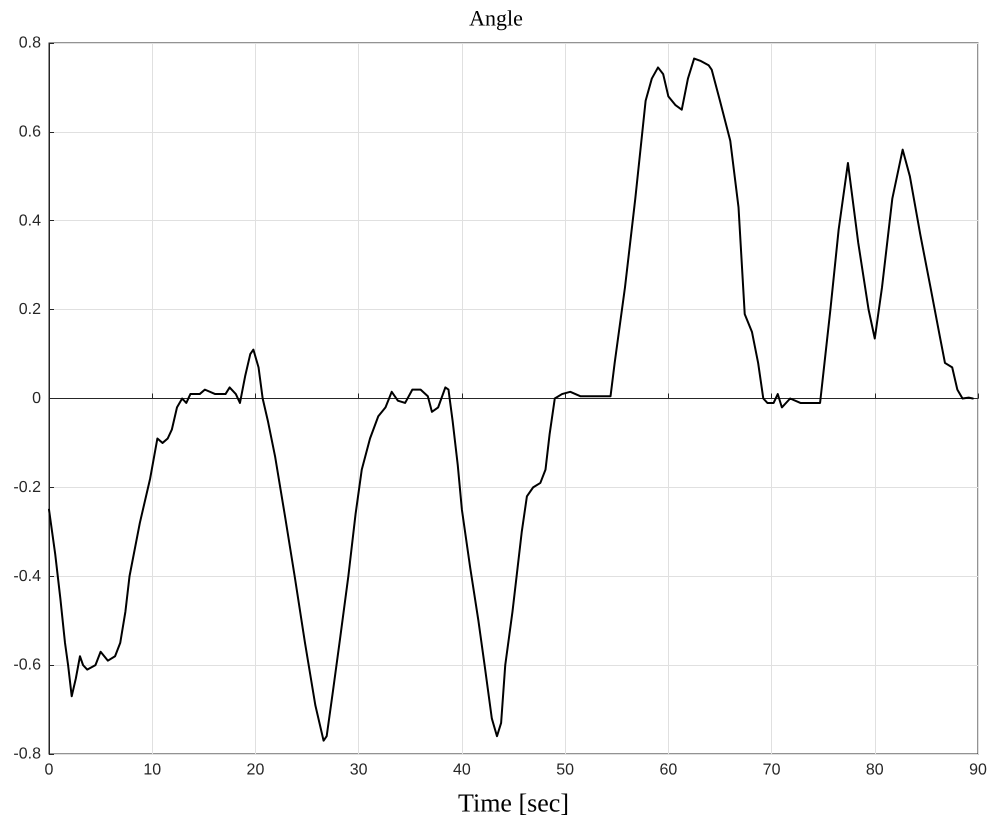 The height and width of the screenshot is (830, 992). I want to click on x-tick-label: 0, so click(49, 770).